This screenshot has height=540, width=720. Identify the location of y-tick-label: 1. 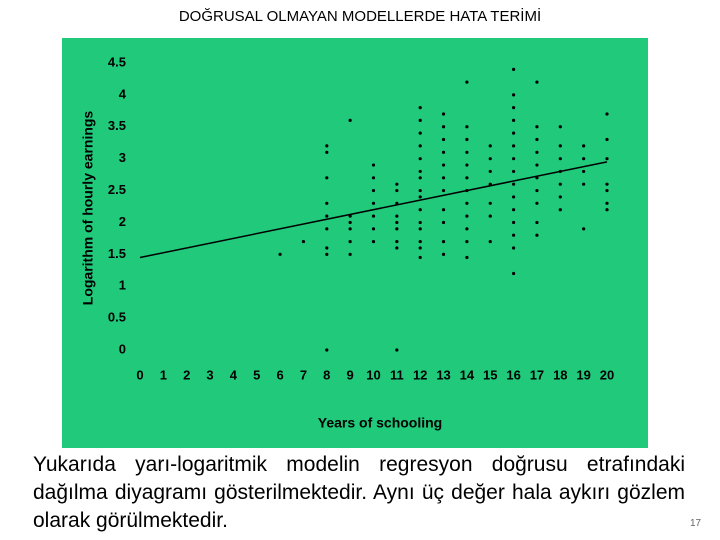
(122, 285).